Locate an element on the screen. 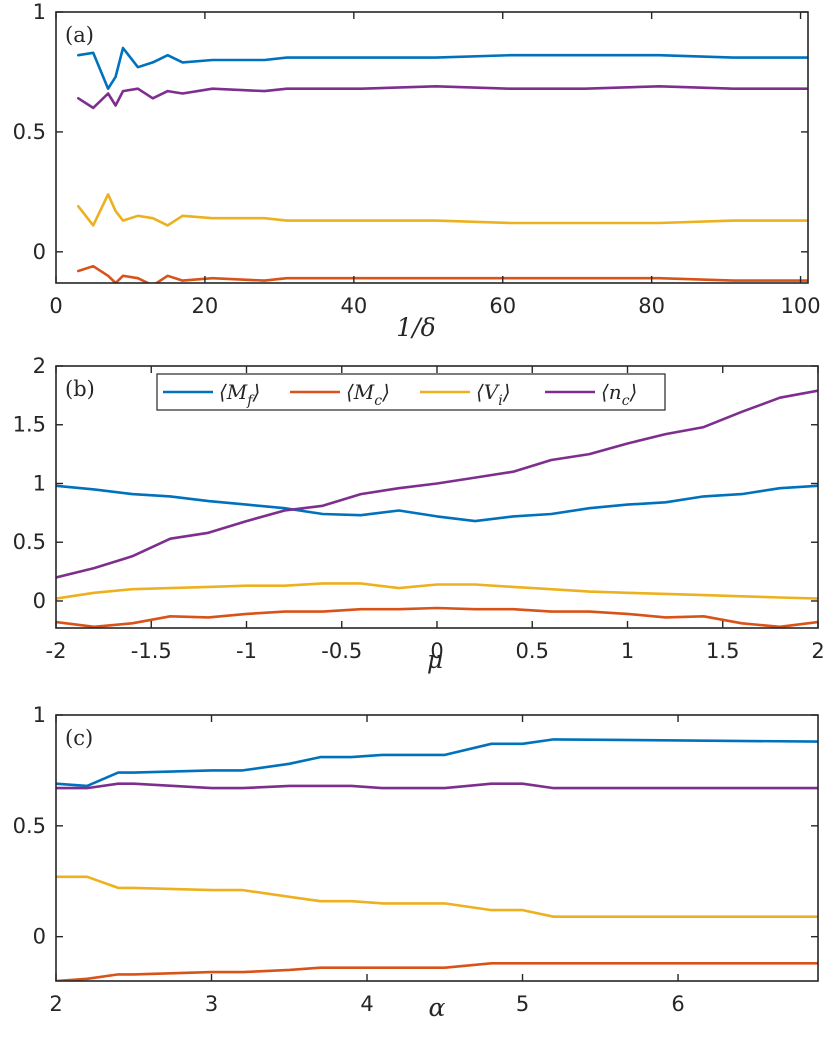 The width and height of the screenshot is (830, 1043). legend-entry-Mf: ⟨Mf⟩ is located at coordinates (239, 394).